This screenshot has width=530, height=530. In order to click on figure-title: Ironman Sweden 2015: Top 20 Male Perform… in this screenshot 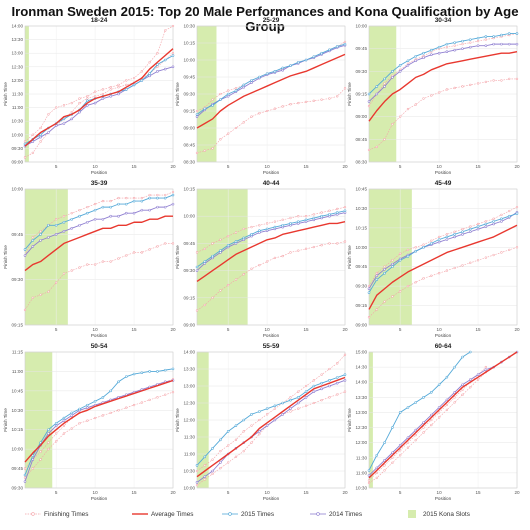, I will do `click(265, 19)`.